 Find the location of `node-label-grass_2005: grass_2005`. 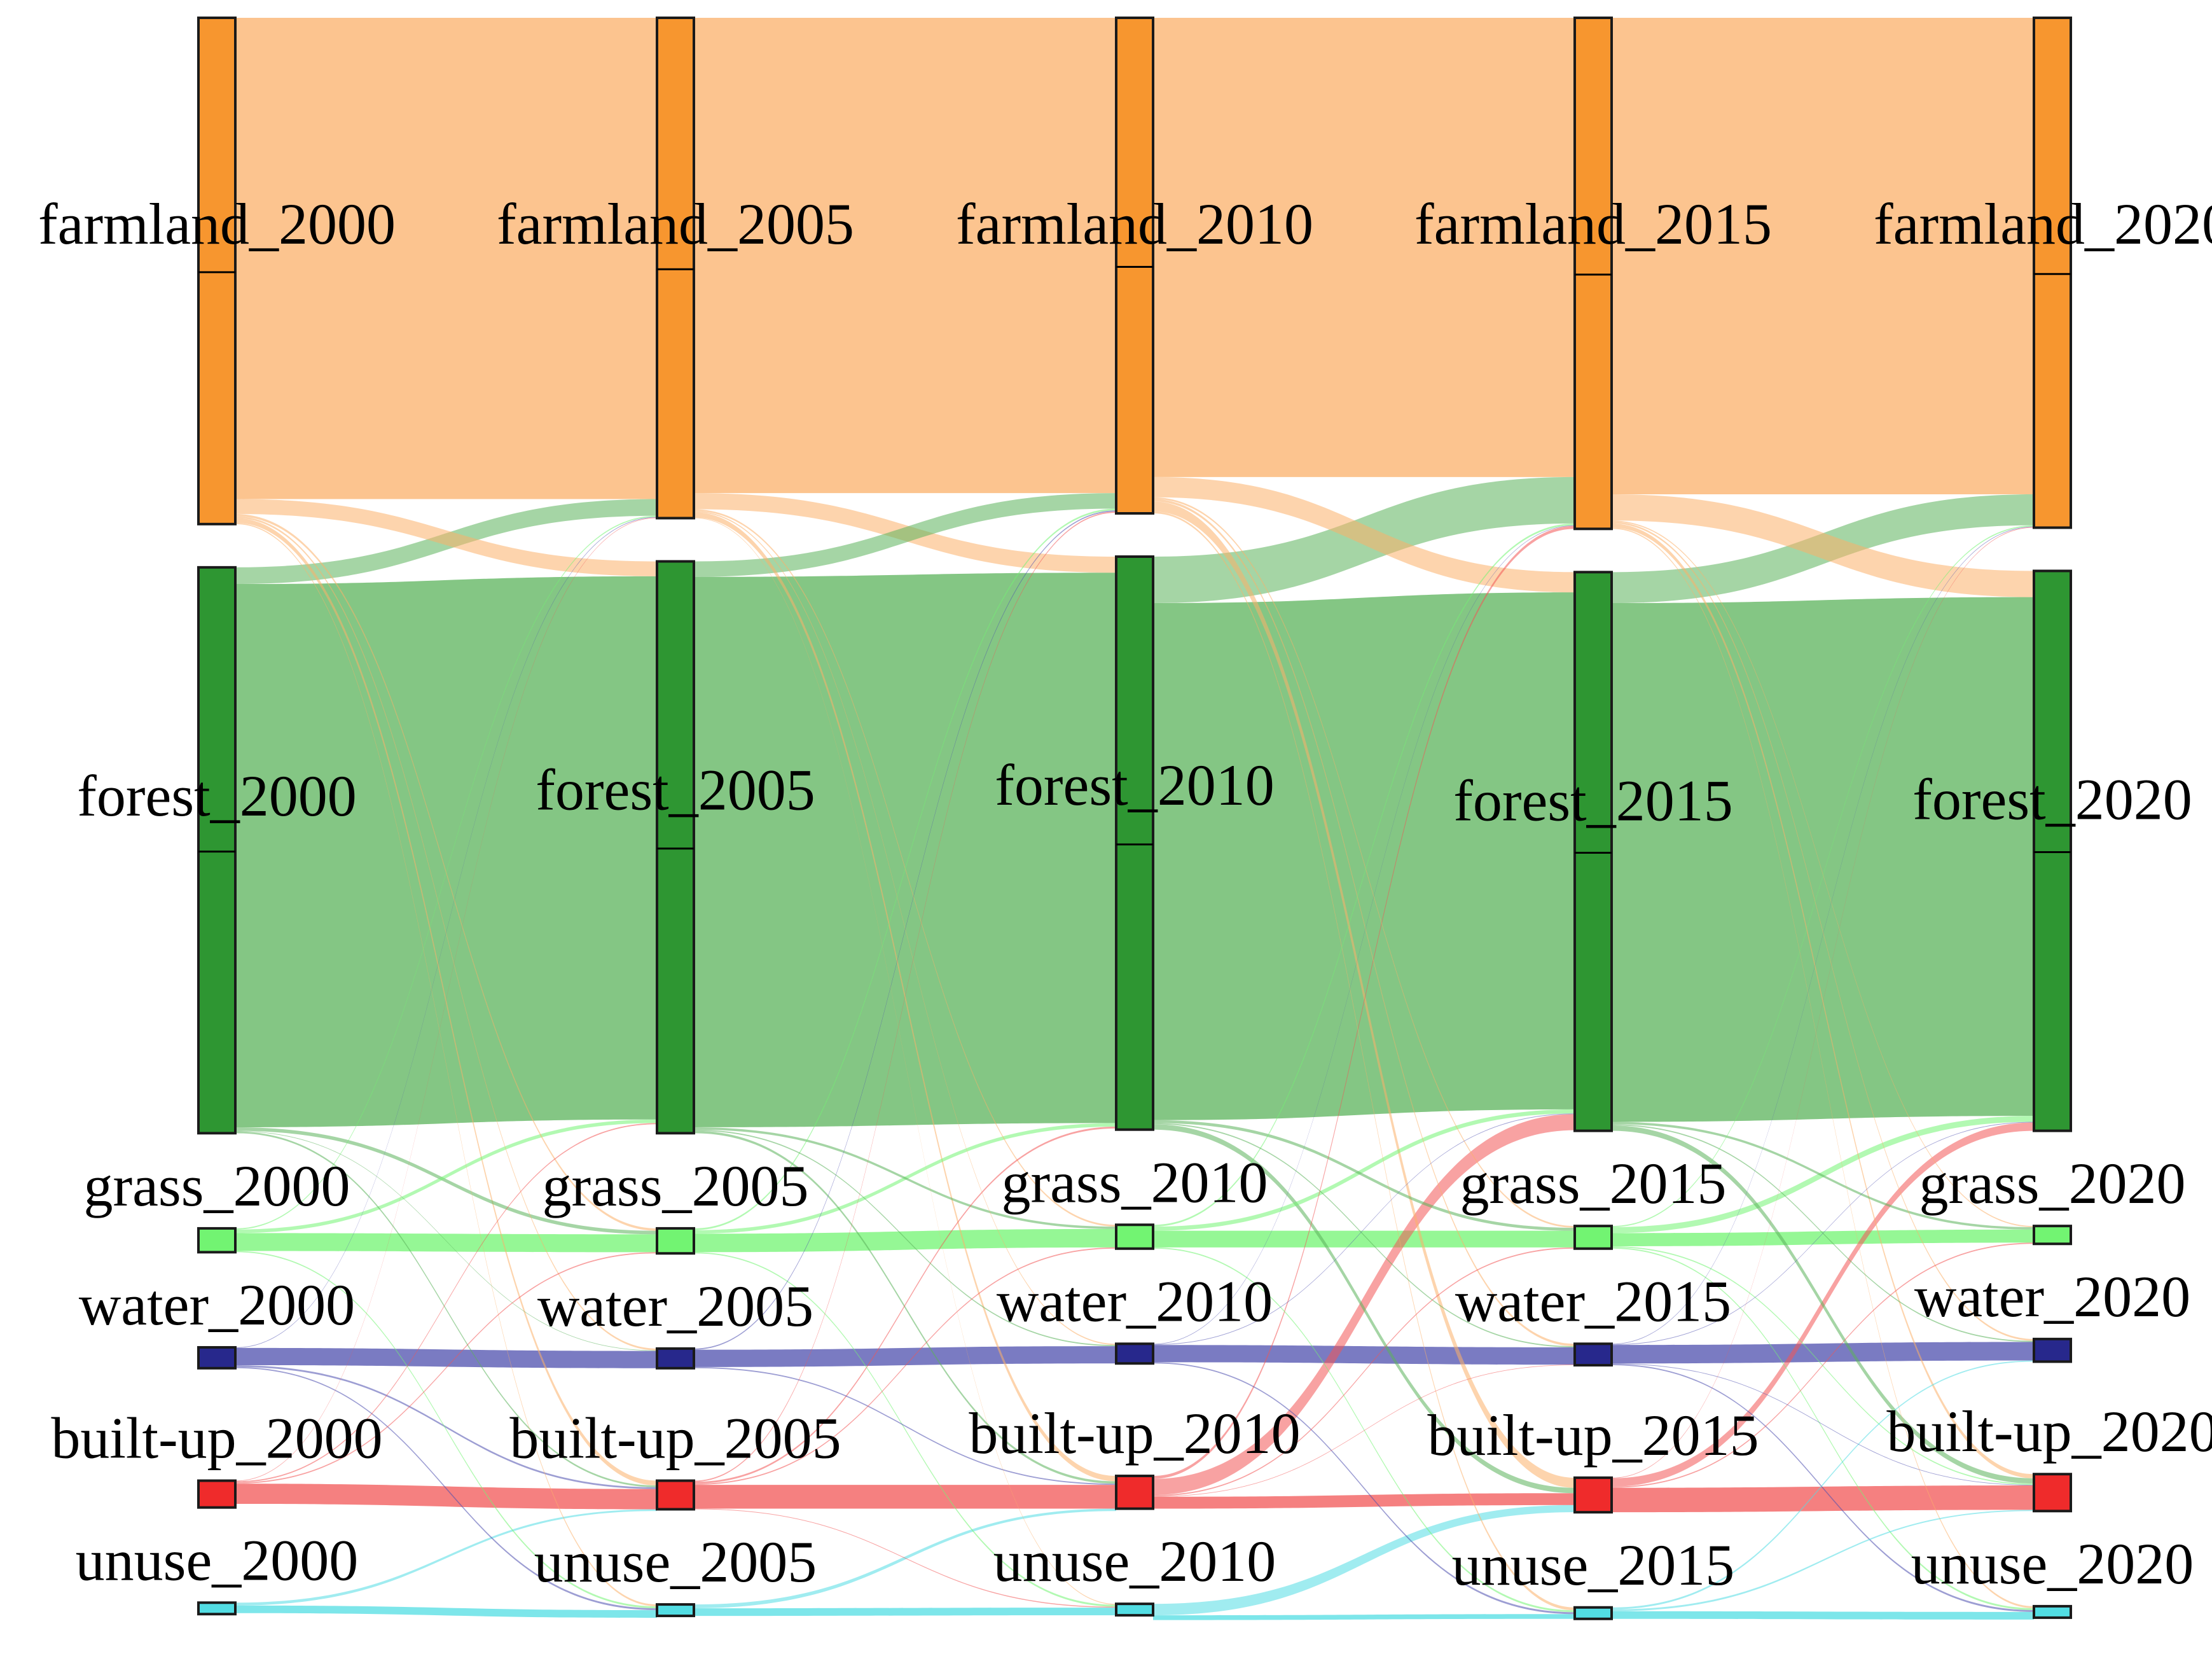

node-label-grass_2005: grass_2005 is located at coordinates (675, 1185).